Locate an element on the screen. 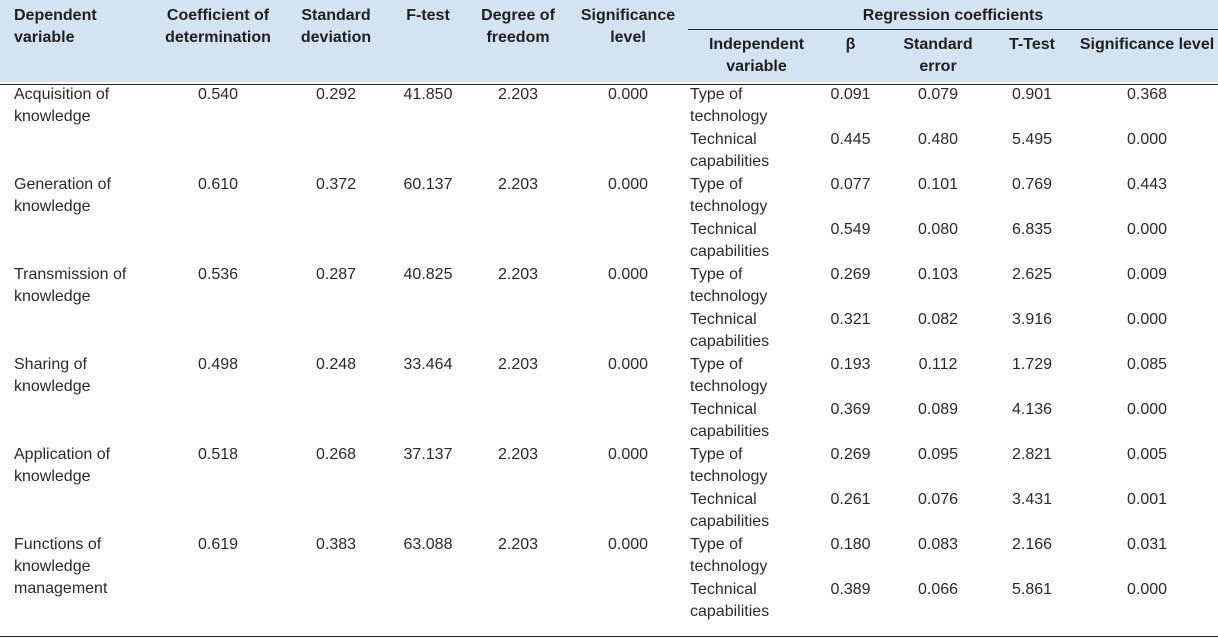 The height and width of the screenshot is (639, 1218). significance-cell: 0.000 is located at coordinates (628, 94).